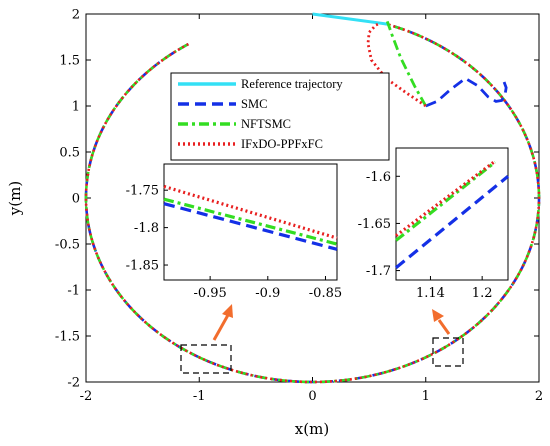 This screenshot has height=446, width=550. I want to click on inset-right-line-nftsmc, so click(446, 201).